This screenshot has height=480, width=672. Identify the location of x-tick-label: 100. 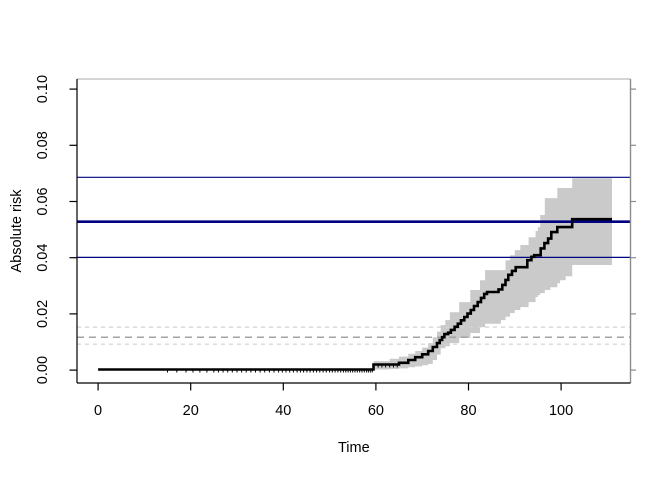
(561, 411).